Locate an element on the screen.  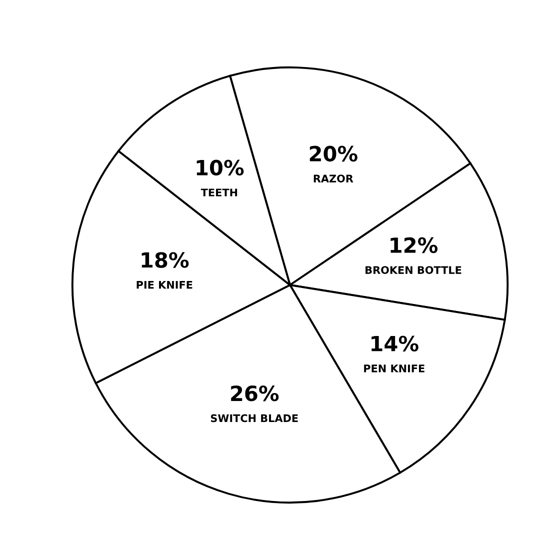
slice-label: PIE KNIFE is located at coordinates (164, 285).